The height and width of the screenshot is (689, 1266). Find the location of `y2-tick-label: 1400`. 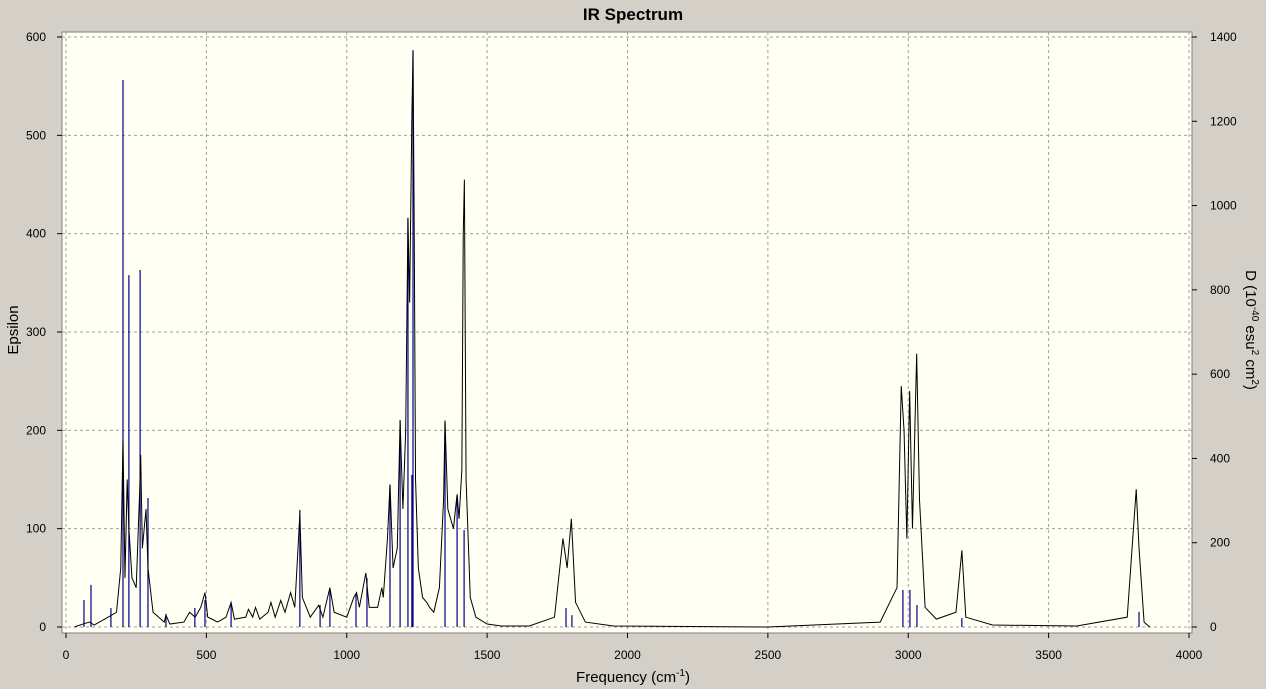

y2-tick-label: 1400 is located at coordinates (1223, 37).